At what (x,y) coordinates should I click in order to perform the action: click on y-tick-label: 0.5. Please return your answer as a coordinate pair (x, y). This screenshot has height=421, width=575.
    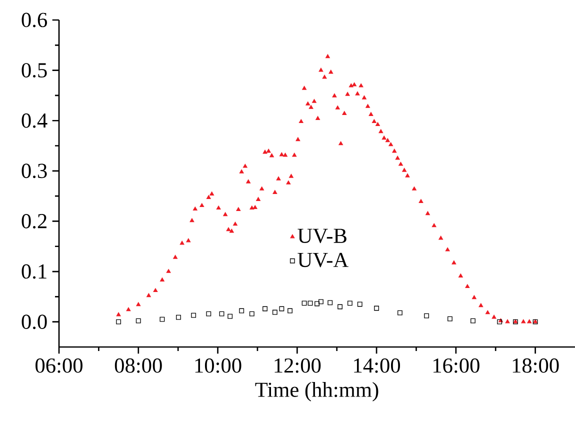
    Looking at the image, I should click on (34, 70).